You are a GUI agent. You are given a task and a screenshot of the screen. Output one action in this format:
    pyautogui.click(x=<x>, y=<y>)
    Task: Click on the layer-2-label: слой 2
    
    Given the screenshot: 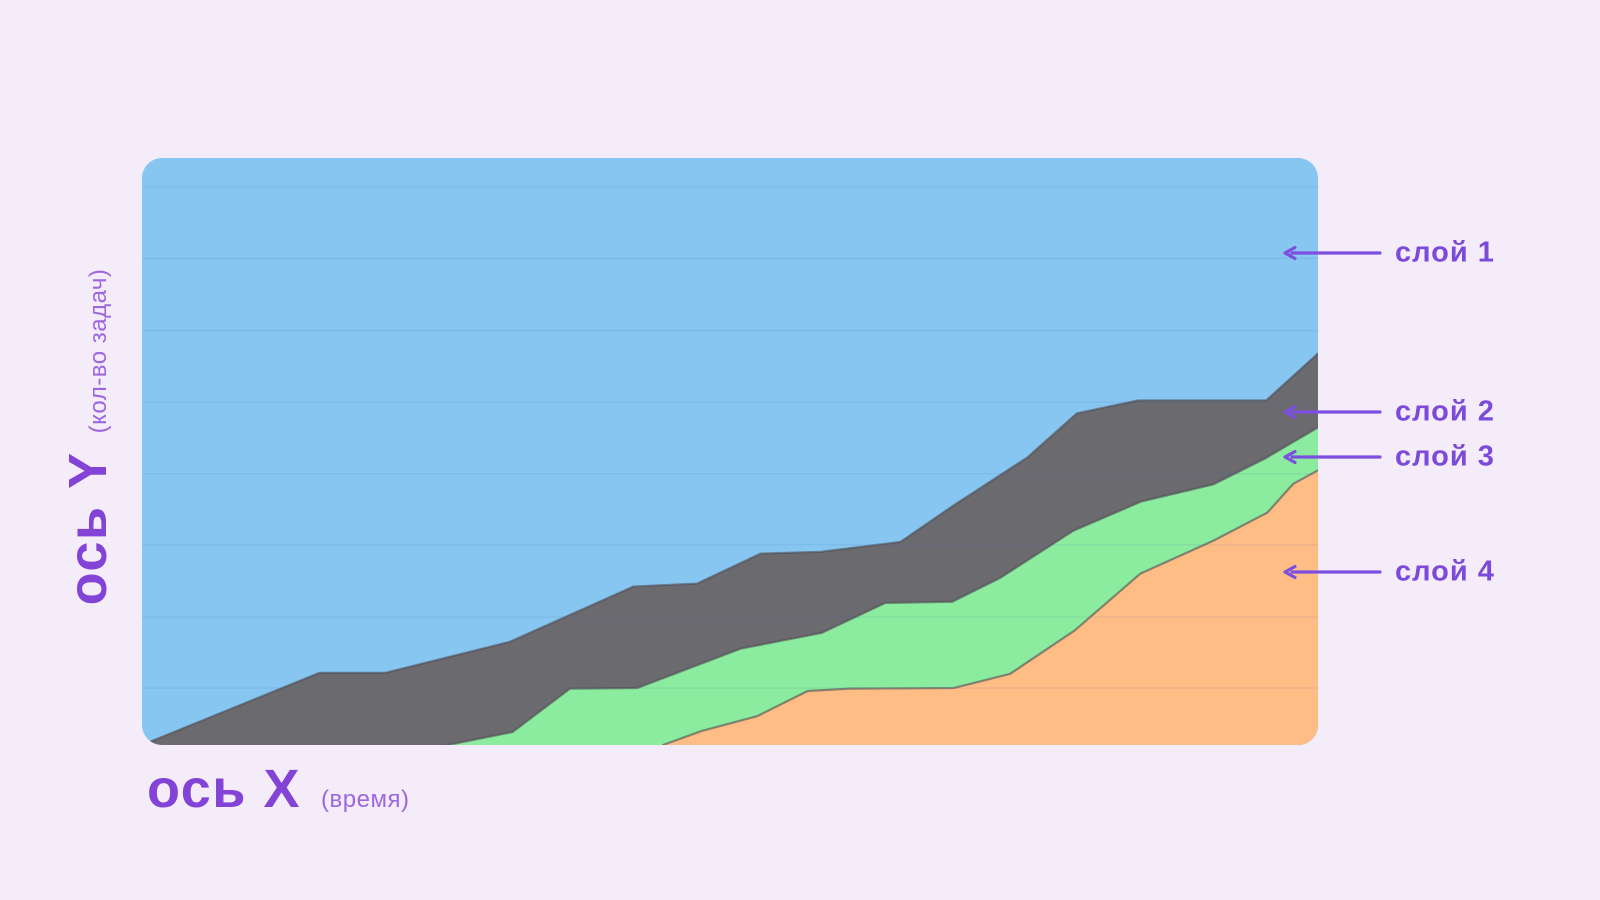 What is the action you would take?
    pyautogui.click(x=1445, y=411)
    